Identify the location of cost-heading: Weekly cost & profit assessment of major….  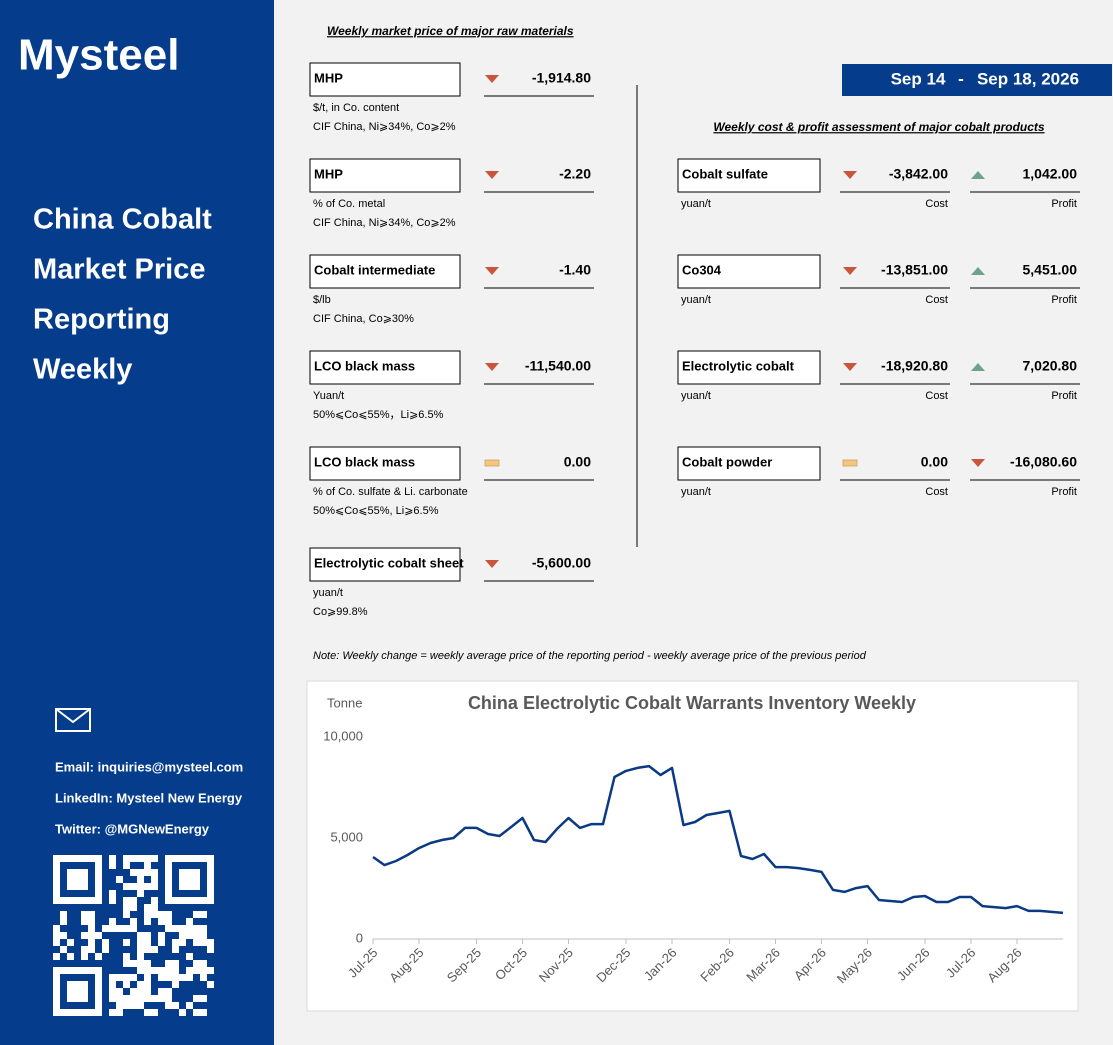
(879, 127).